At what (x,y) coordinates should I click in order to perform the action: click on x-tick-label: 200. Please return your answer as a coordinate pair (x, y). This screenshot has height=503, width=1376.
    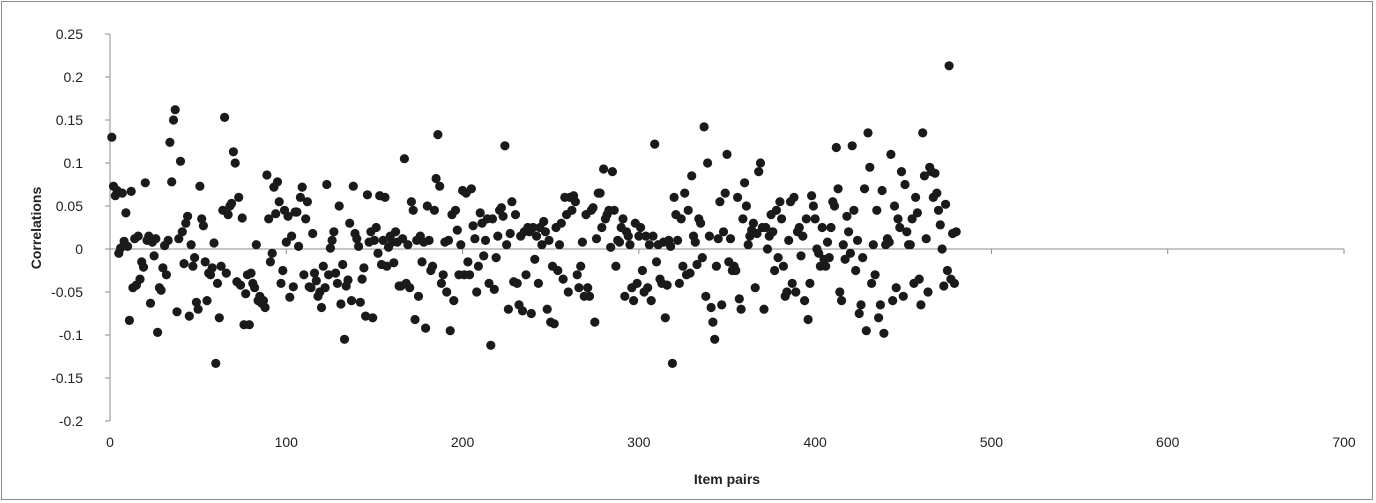
    Looking at the image, I should click on (463, 442).